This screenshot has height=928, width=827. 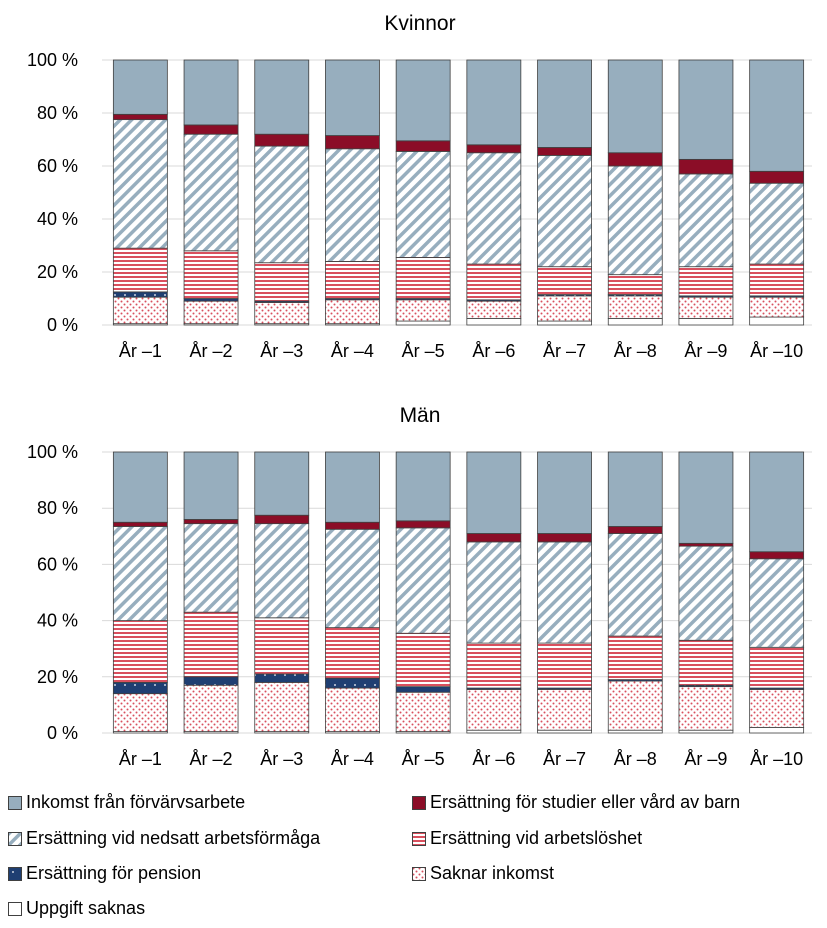 What do you see at coordinates (86, 908) in the screenshot?
I see `legend-label: Uppgift saknas` at bounding box center [86, 908].